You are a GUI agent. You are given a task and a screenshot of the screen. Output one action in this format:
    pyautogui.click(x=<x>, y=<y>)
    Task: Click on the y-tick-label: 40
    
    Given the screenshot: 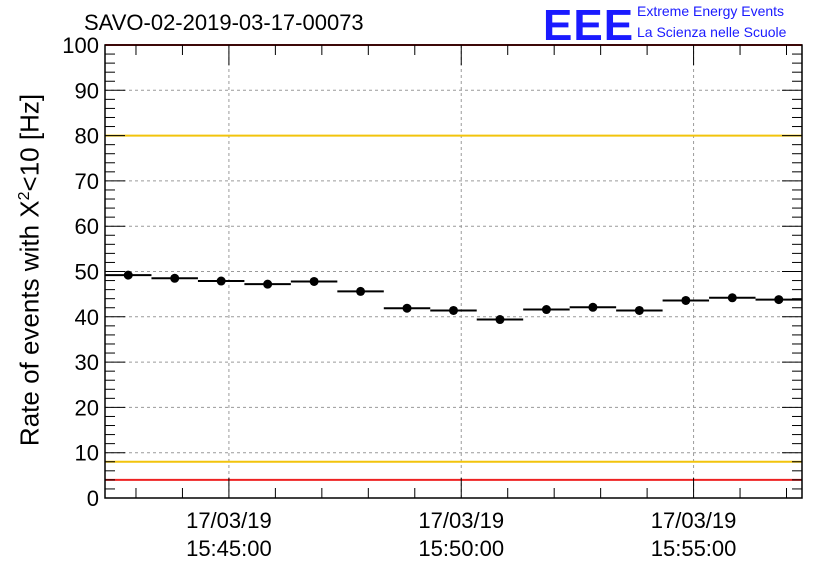 What is the action you would take?
    pyautogui.click(x=87, y=317)
    